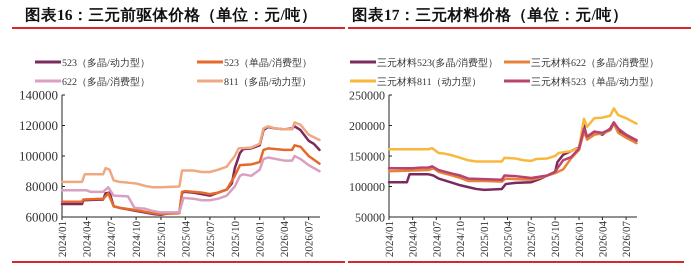 The width and height of the screenshot is (696, 271). I want to click on legend-label: 三元材料811（动力型）, so click(429, 82).